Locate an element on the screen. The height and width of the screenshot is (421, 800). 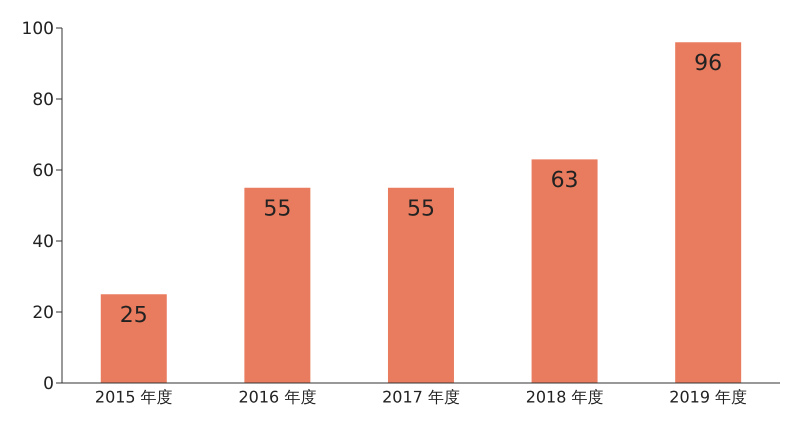
x-tick-label: 2015 年度 is located at coordinates (133, 396).